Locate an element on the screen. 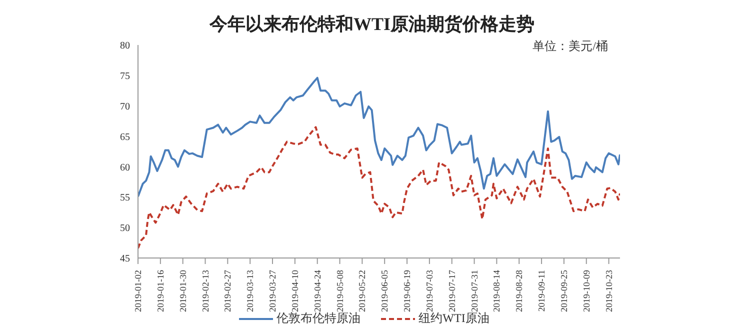 The image size is (744, 332). x-tick-label: 2019-03-13 is located at coordinates (250, 291).